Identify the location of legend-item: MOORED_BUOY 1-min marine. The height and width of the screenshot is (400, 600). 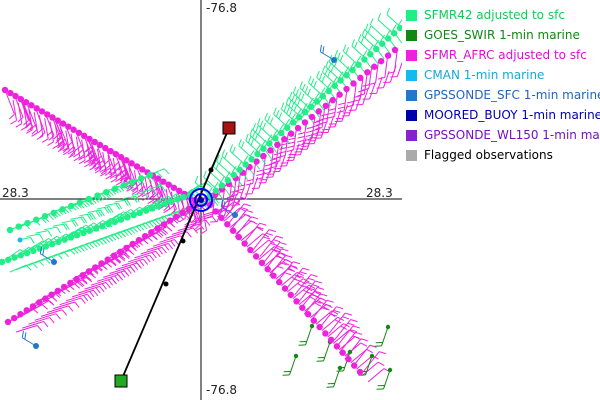
(503, 115).